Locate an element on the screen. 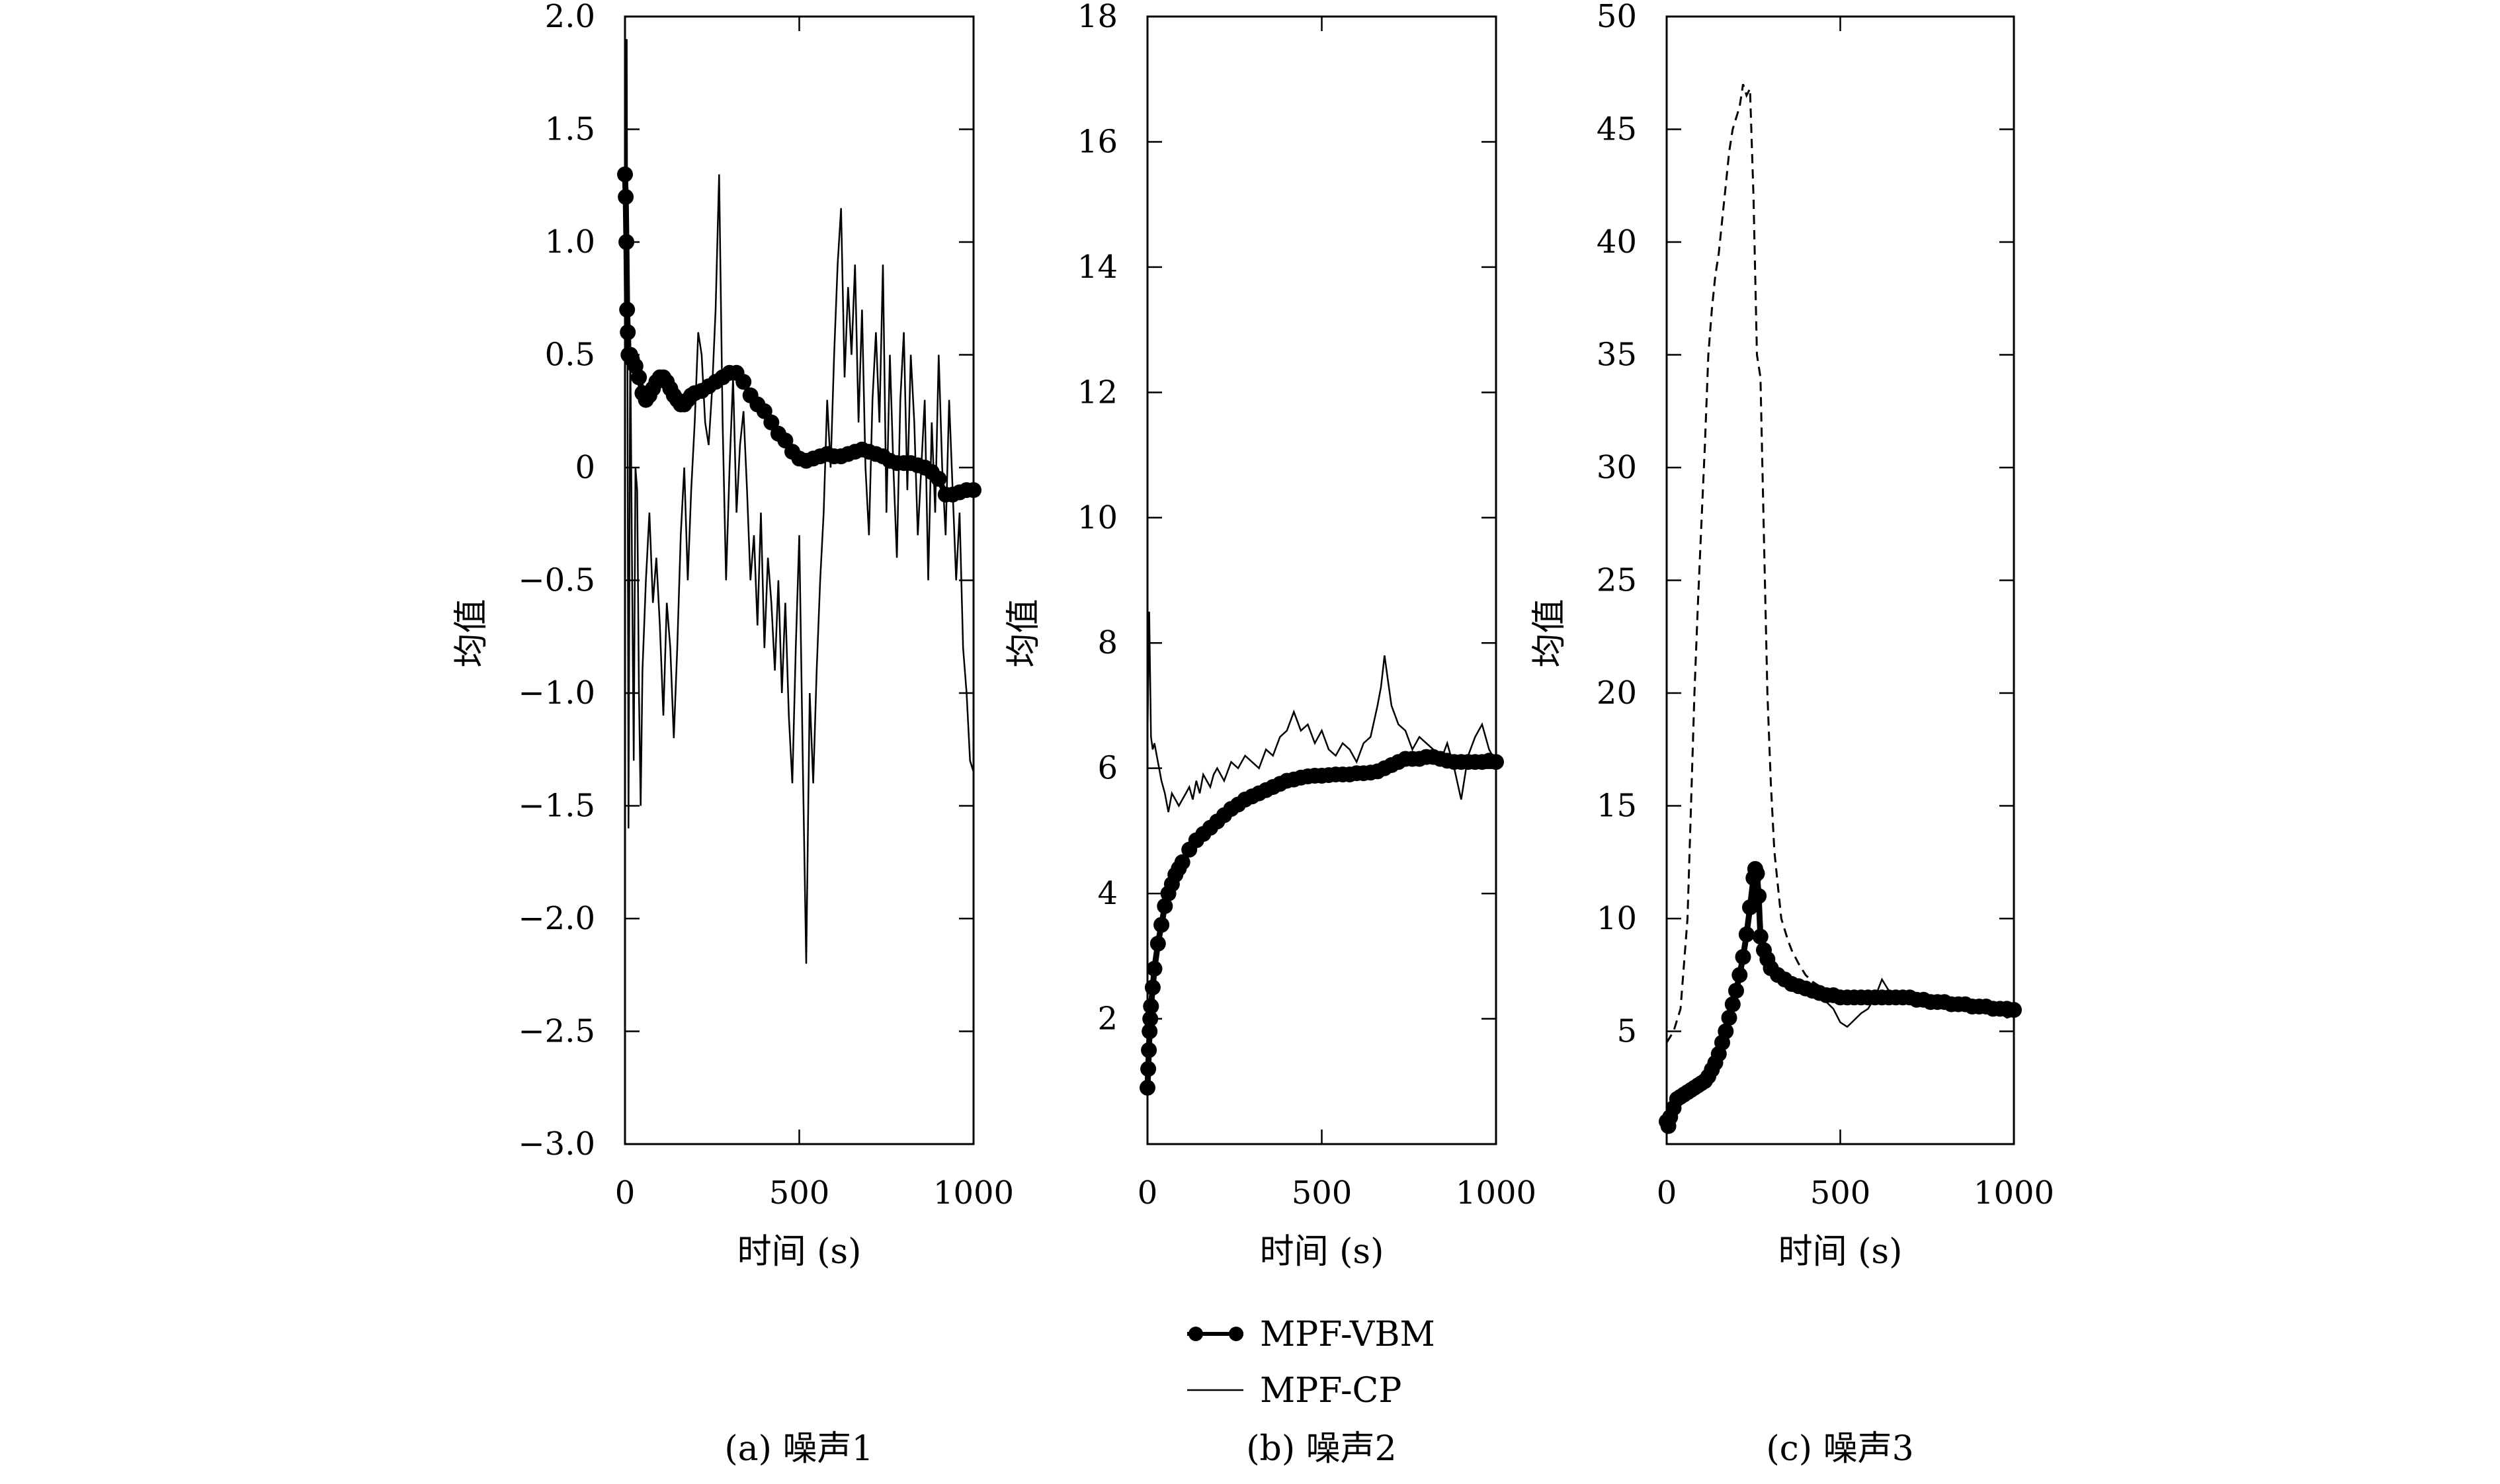 The width and height of the screenshot is (2500, 1484). y-tick-label: 12 is located at coordinates (1097, 393).